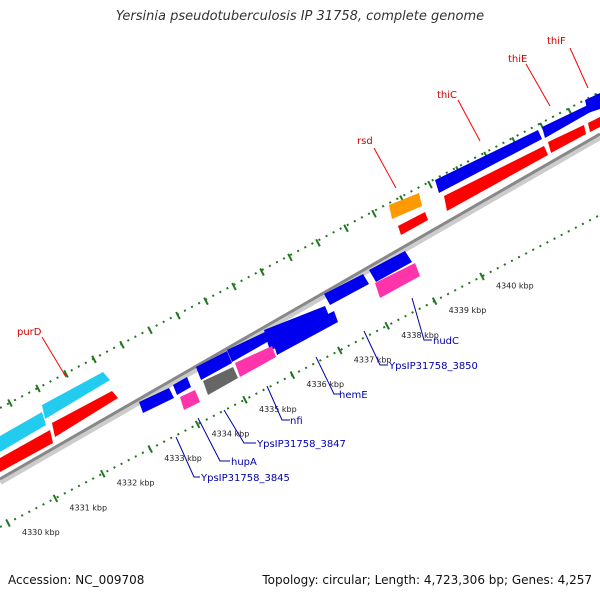  Describe the element at coordinates (76, 580) in the screenshot. I see `accession-text: Accession: NC_009708` at that location.